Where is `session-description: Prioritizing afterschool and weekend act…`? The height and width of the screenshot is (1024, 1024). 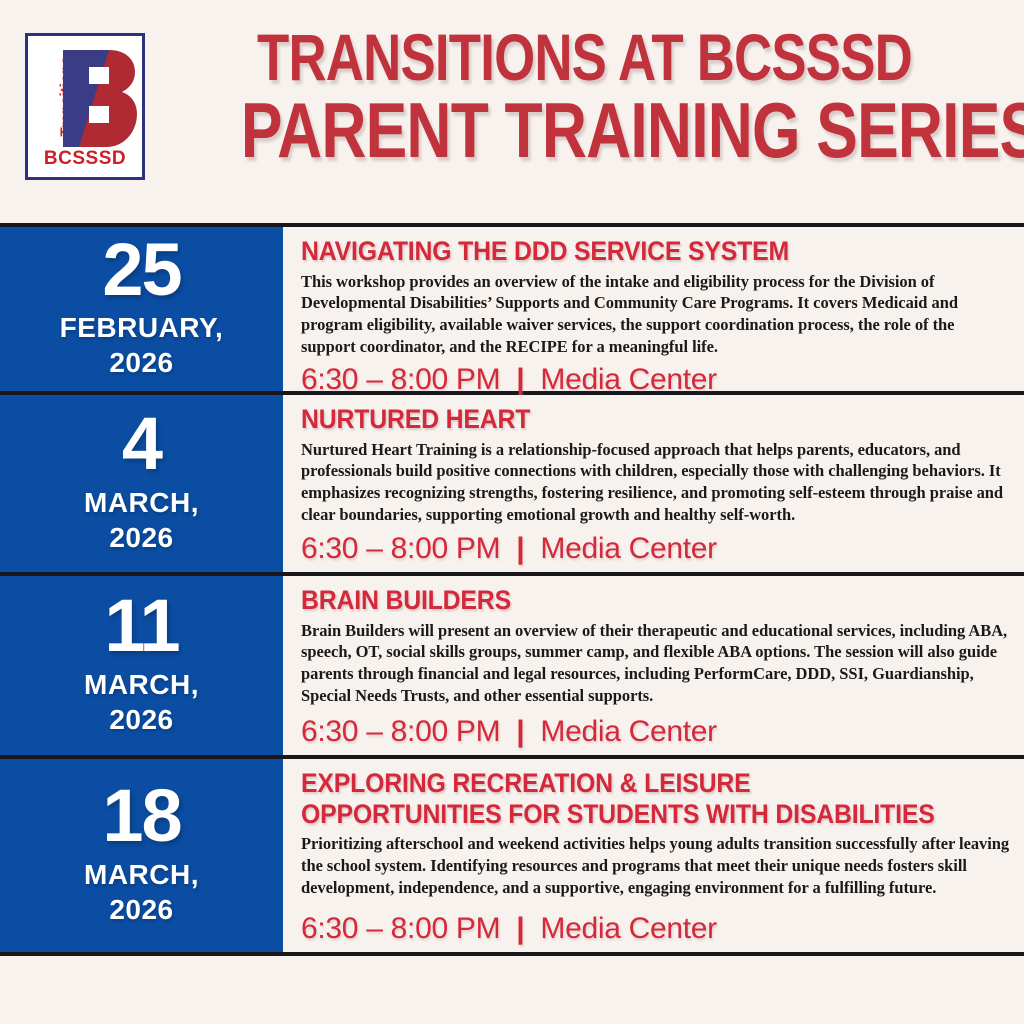
session-description: Prioritizing afterschool and weekend act… is located at coordinates (655, 865).